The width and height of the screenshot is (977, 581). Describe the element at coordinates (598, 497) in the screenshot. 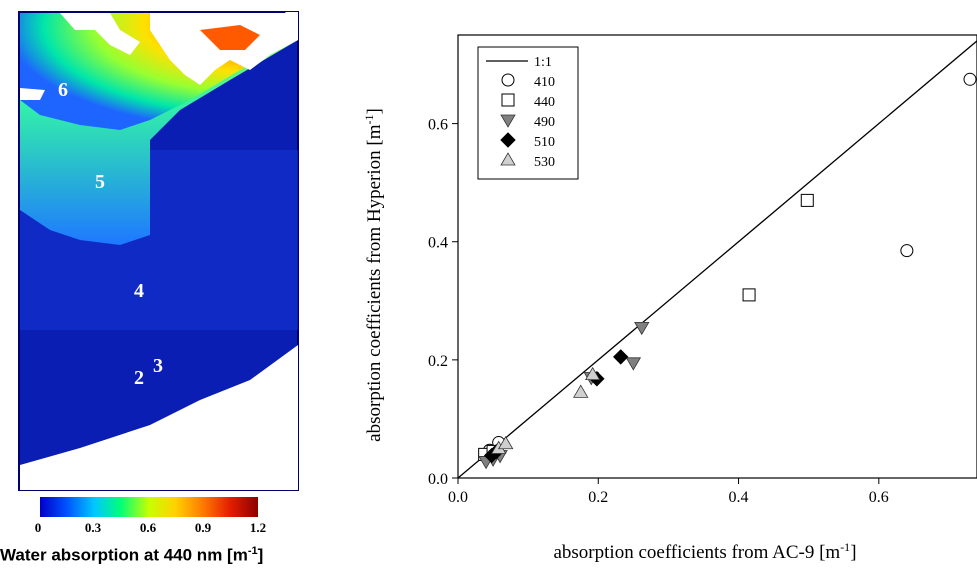

I see `x-tick-label: 0.2` at that location.